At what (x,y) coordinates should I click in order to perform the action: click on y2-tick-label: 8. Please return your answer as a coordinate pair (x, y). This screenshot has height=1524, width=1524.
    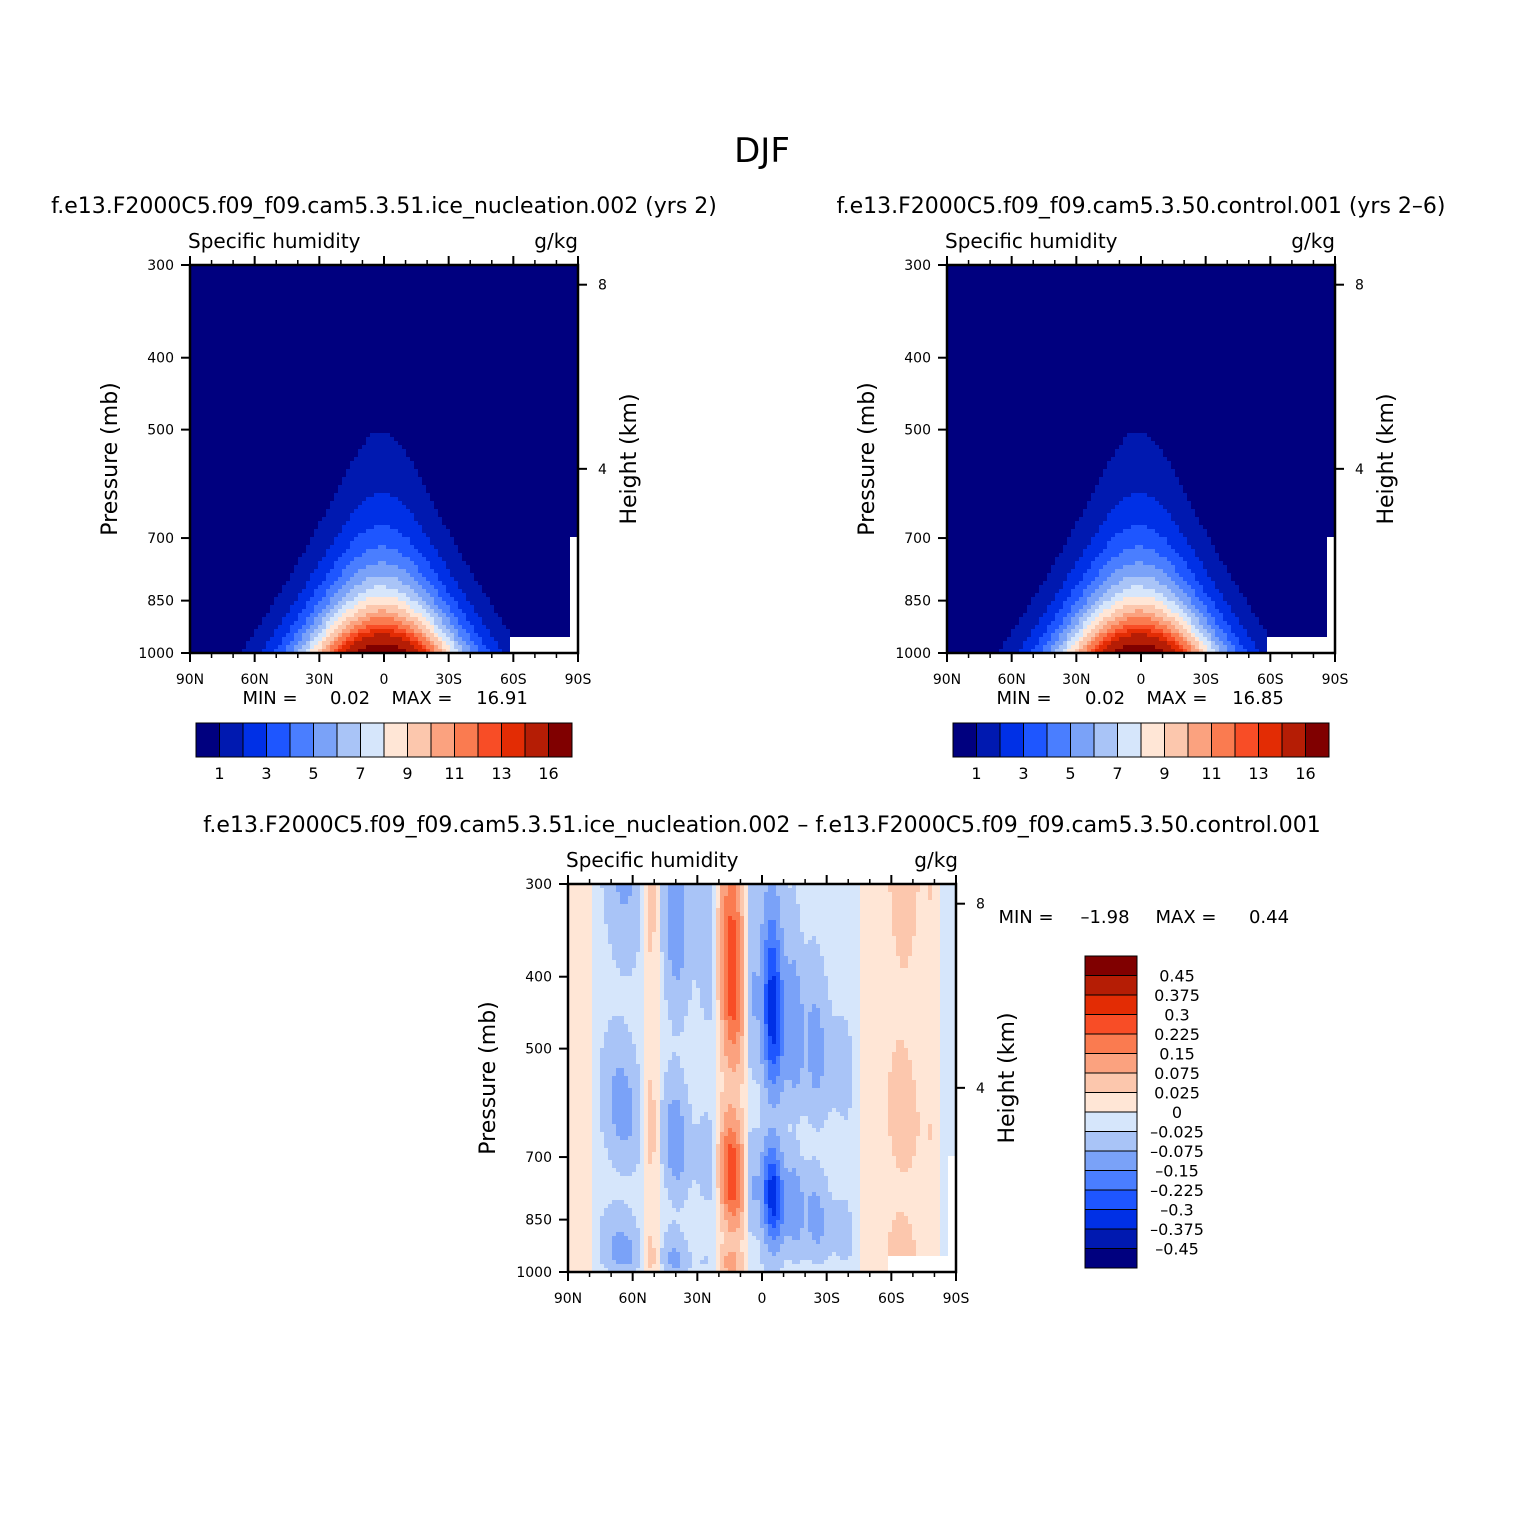
    Looking at the image, I should click on (1359, 286).